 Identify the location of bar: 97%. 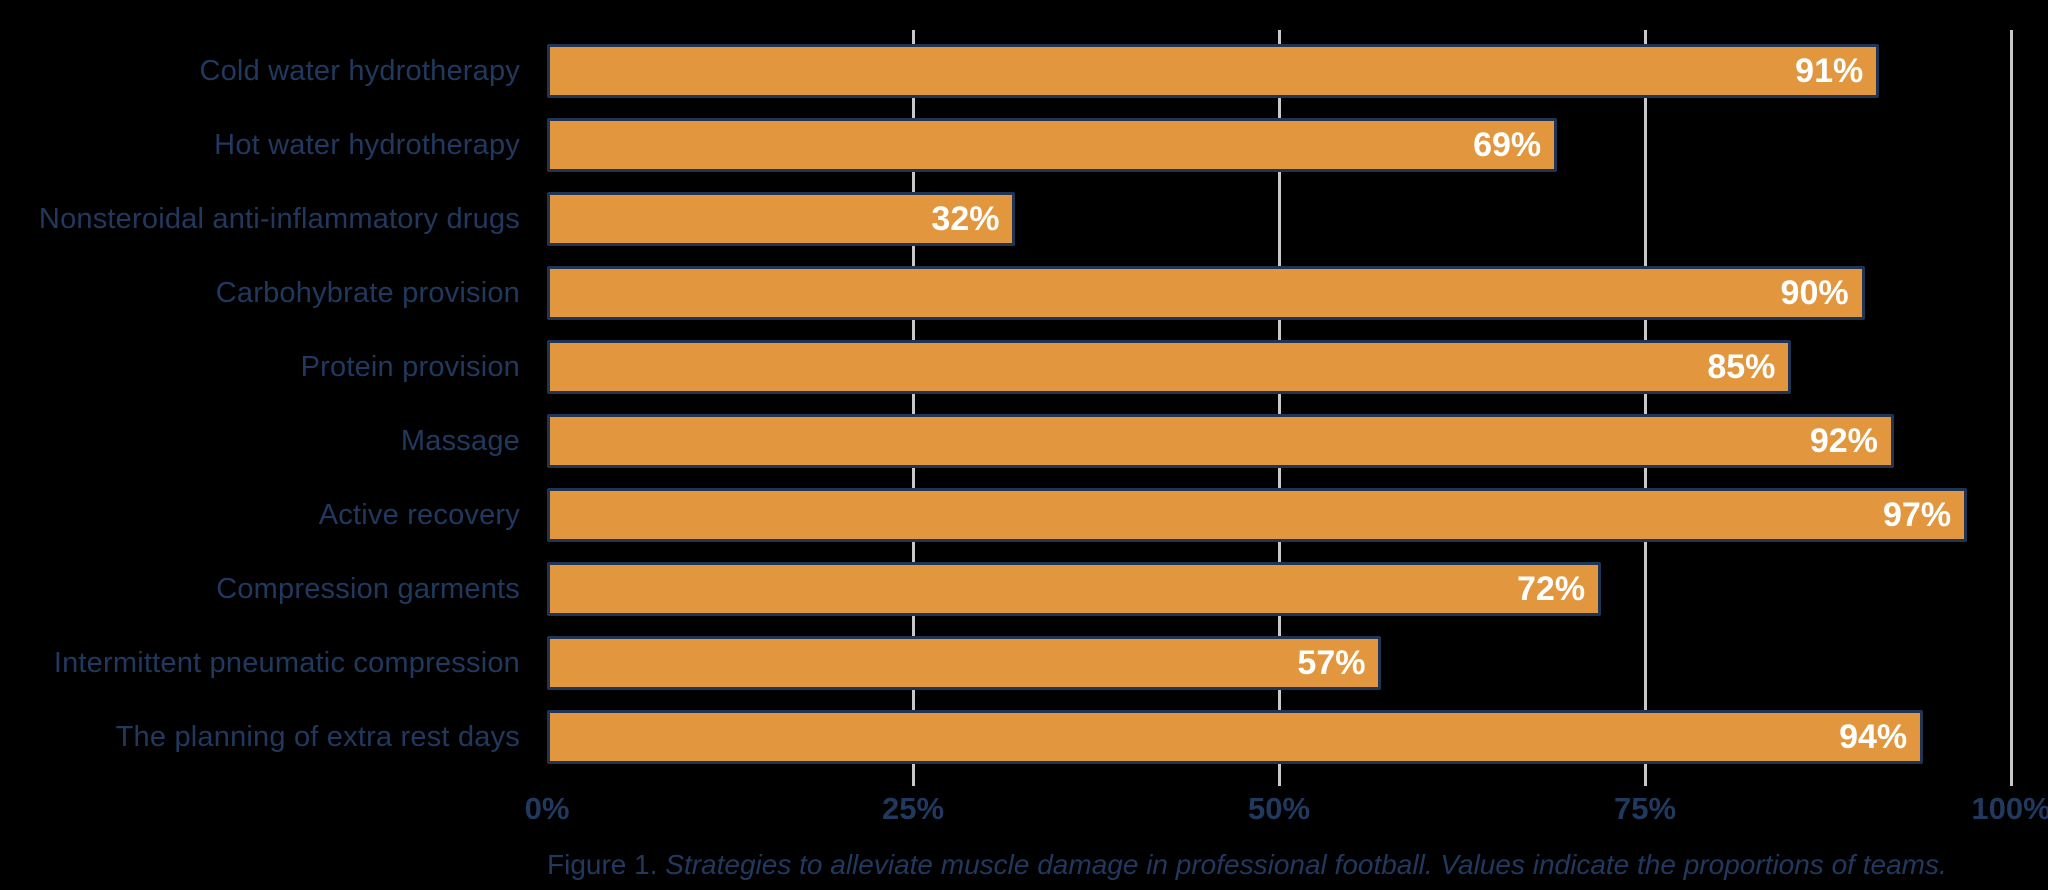
(1257, 515).